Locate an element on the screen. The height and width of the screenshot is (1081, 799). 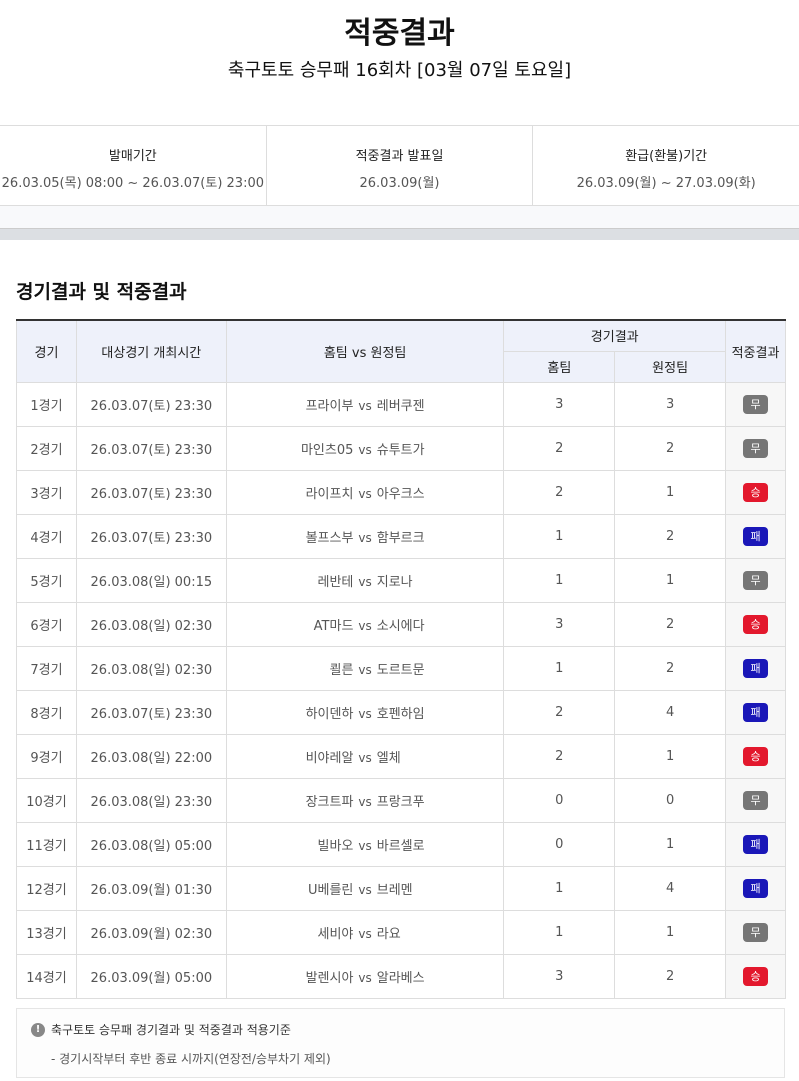
away-team: 지로나 is located at coordinates (394, 582).